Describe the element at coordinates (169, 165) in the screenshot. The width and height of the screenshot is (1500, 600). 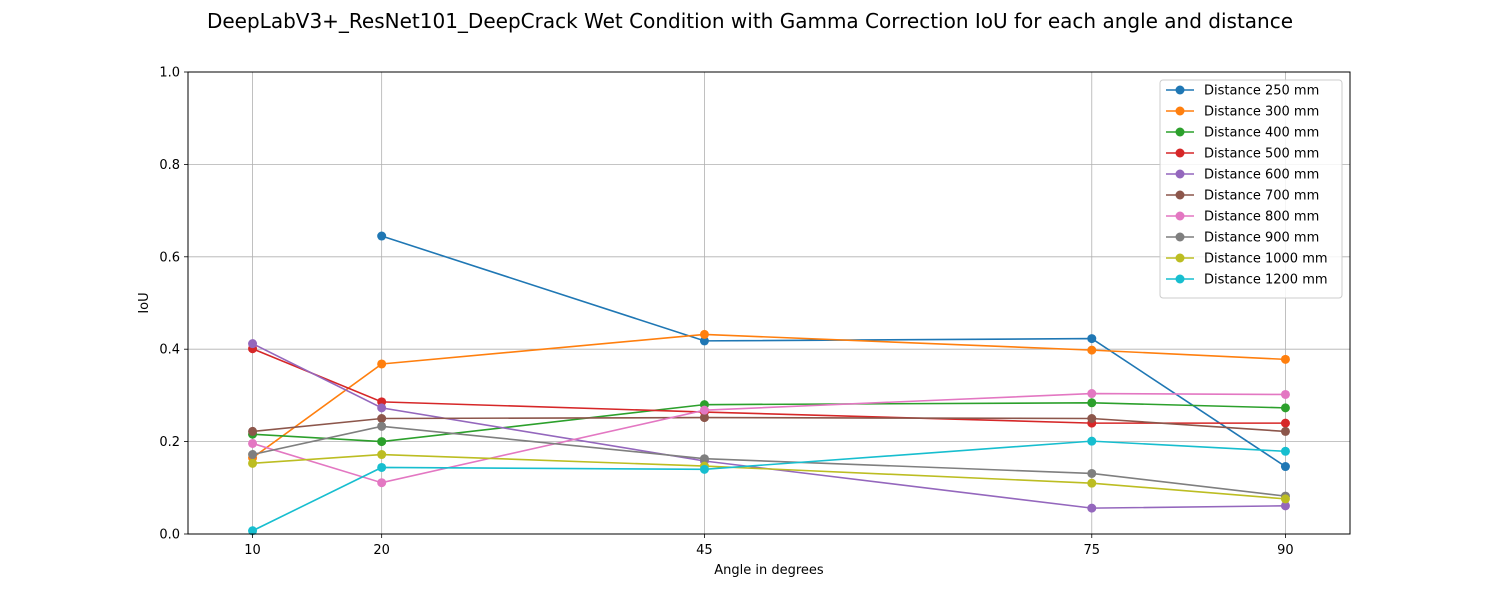
I see `y-tick-label: 0.8` at that location.